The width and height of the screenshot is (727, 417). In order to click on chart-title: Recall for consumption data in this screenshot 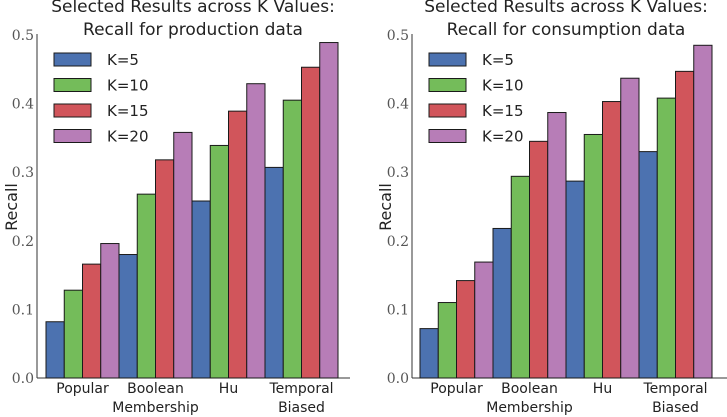, I will do `click(566, 30)`.